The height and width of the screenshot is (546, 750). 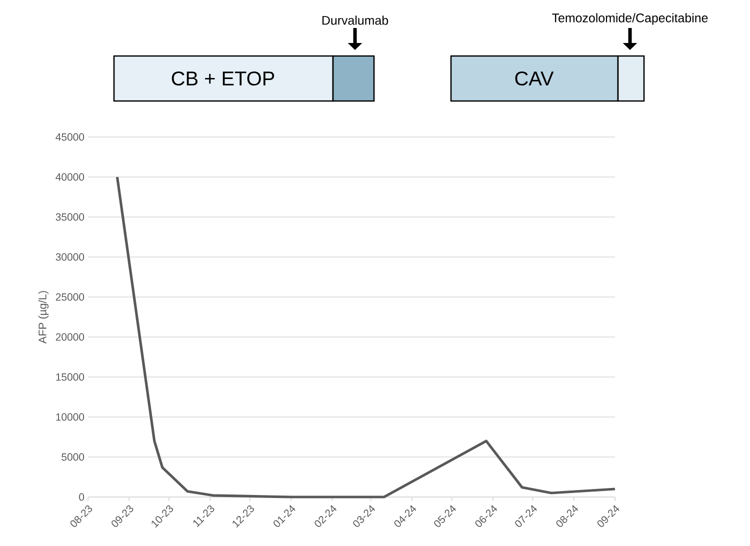 I want to click on text: Temozolomide/Capecitabine, so click(x=630, y=19).